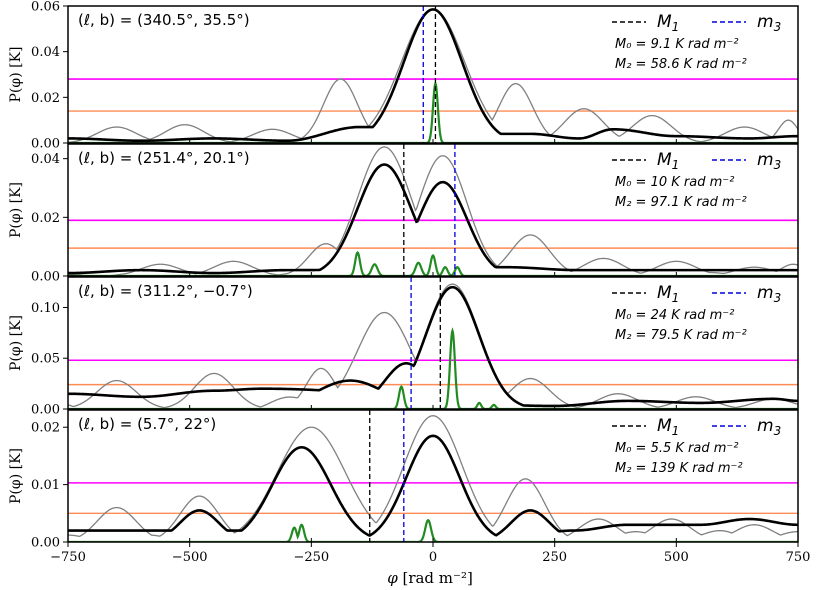 This screenshot has height=590, width=818. I want to click on x-axis-label: φ [rad m⁻²], so click(430, 578).